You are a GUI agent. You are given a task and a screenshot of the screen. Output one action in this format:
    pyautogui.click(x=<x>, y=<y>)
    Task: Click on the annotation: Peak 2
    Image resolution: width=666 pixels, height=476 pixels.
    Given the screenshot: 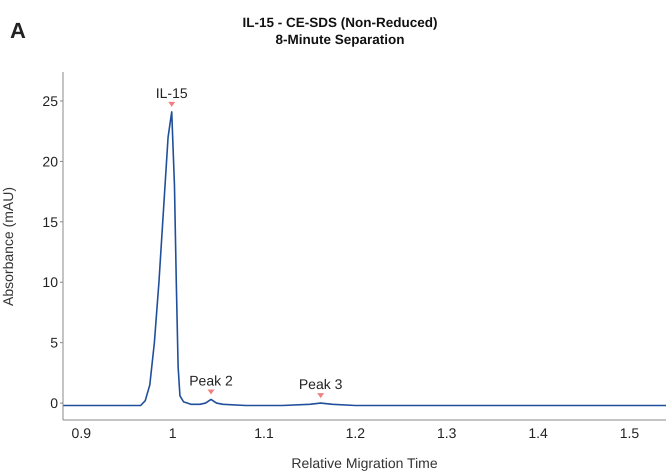 What is the action you would take?
    pyautogui.click(x=211, y=380)
    